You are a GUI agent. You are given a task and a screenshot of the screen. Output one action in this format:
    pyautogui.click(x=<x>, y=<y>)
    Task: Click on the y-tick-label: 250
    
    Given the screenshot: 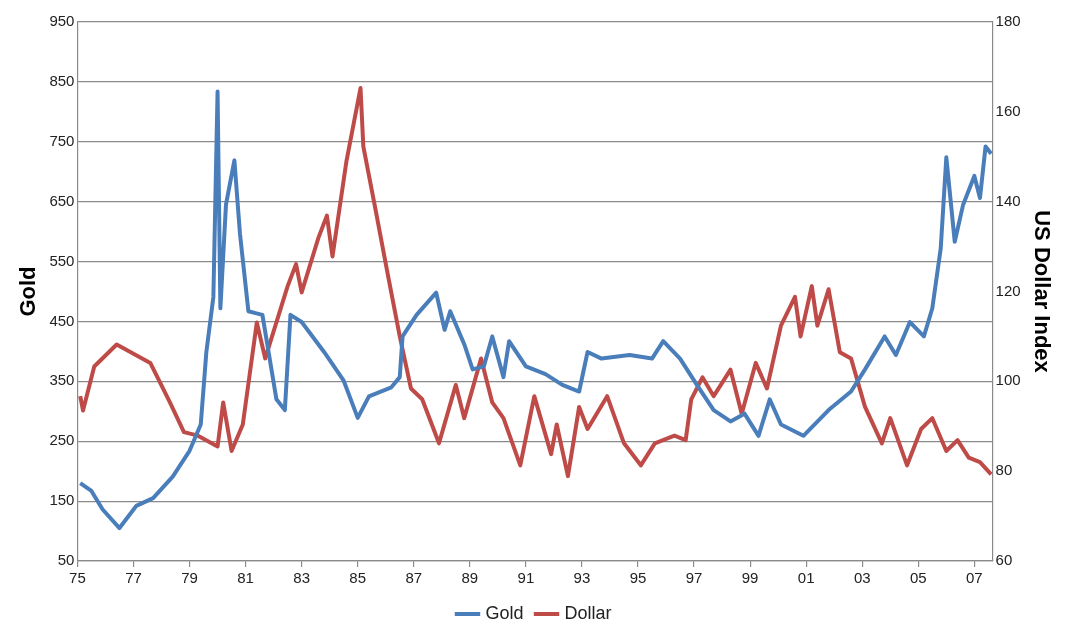 What is the action you would take?
    pyautogui.click(x=62, y=440)
    